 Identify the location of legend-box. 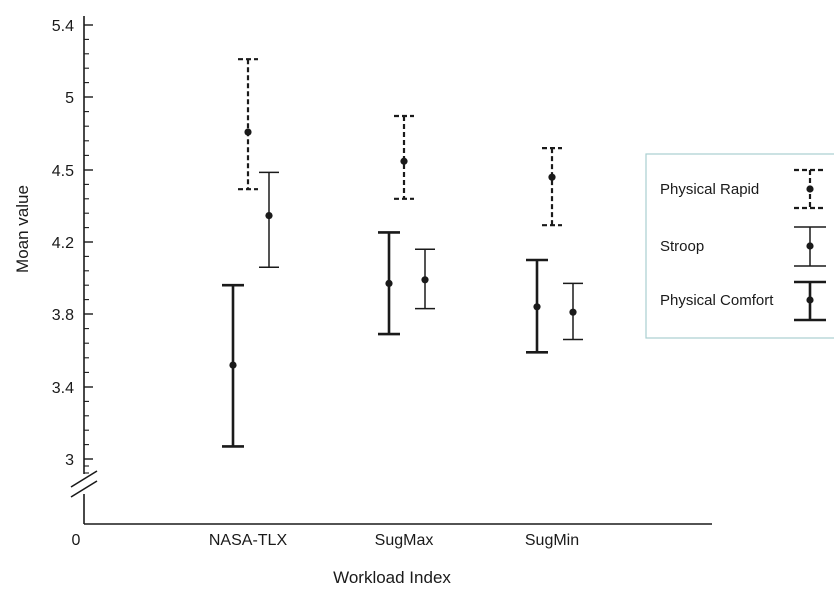
(739, 246).